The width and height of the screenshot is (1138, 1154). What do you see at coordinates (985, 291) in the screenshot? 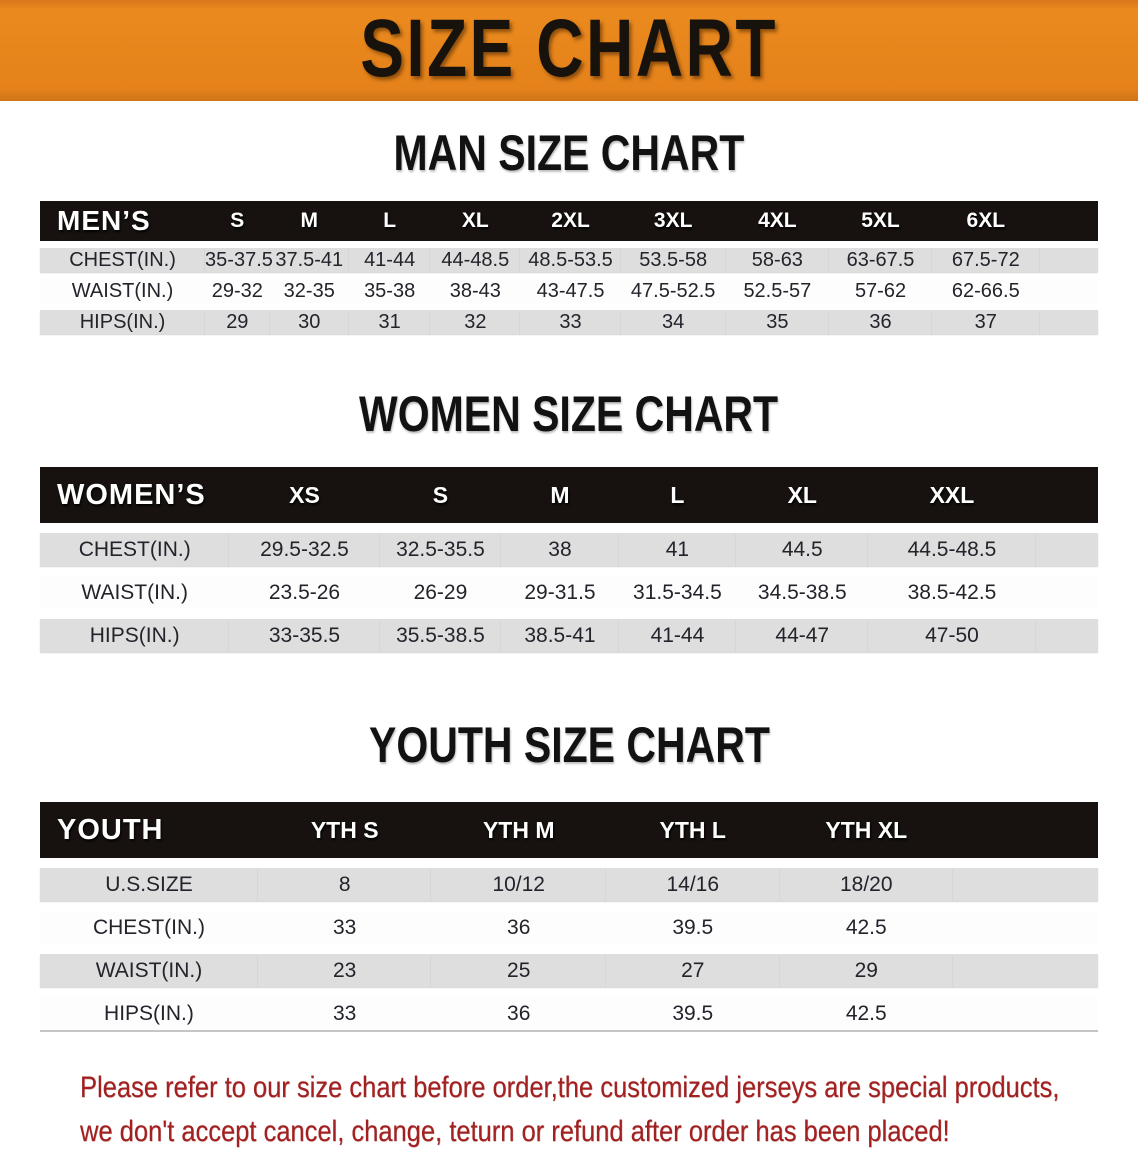
I see `size-value-cell: 62-66.5` at bounding box center [985, 291].